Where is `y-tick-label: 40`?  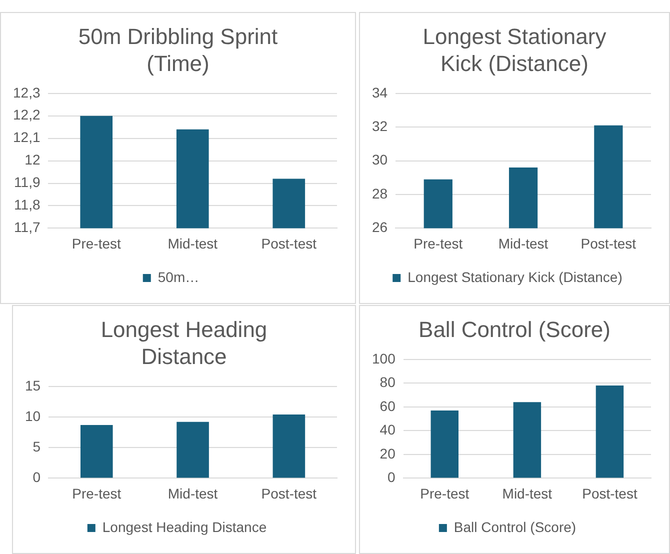
y-tick-label: 40 is located at coordinates (388, 430).